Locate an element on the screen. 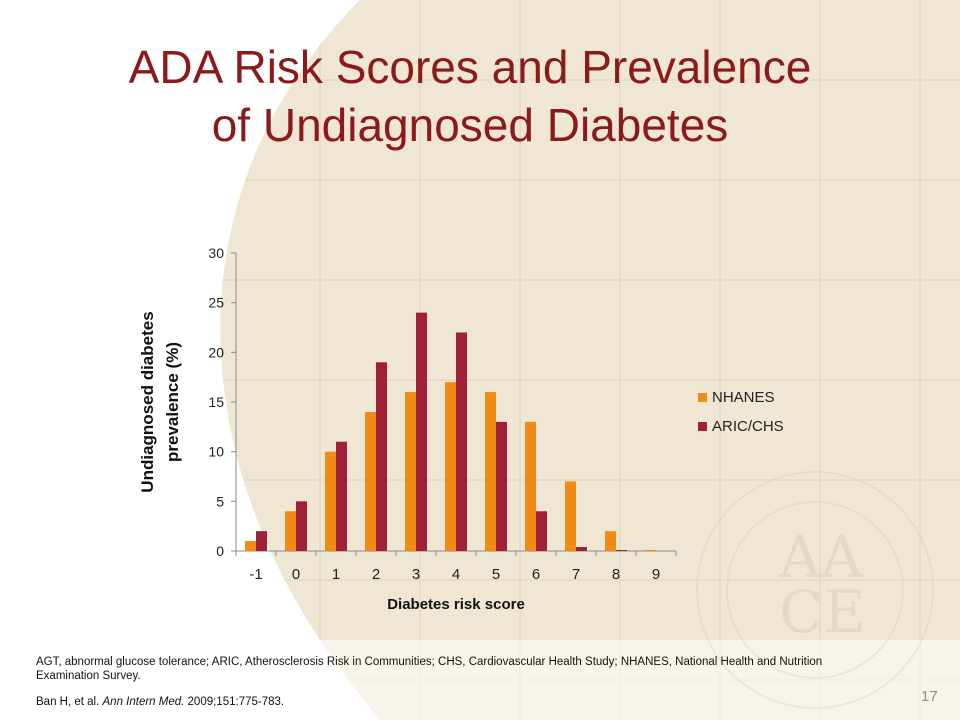  y-axis-title-line-1: Undiagnosed diabetes is located at coordinates (147, 401).